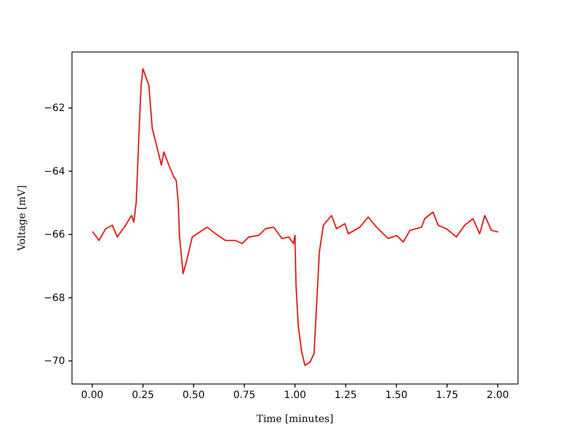 This screenshot has height=432, width=576. Describe the element at coordinates (92, 396) in the screenshot. I see `x-tick-label: 0.00` at that location.